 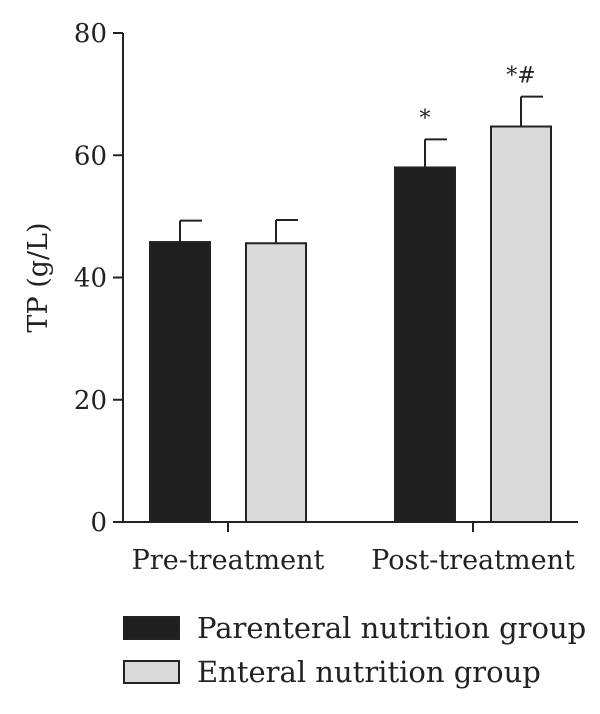 What do you see at coordinates (38, 277) in the screenshot?
I see `y-axis-title: TP (g/L)` at bounding box center [38, 277].